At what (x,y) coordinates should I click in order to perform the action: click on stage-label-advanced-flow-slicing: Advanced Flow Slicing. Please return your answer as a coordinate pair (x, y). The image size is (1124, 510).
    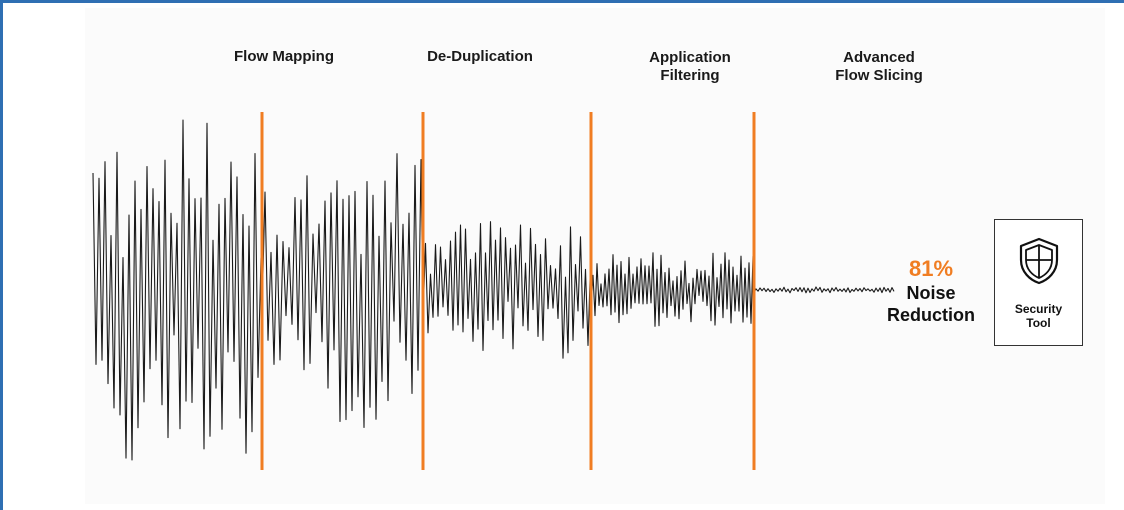
    Looking at the image, I should click on (879, 66).